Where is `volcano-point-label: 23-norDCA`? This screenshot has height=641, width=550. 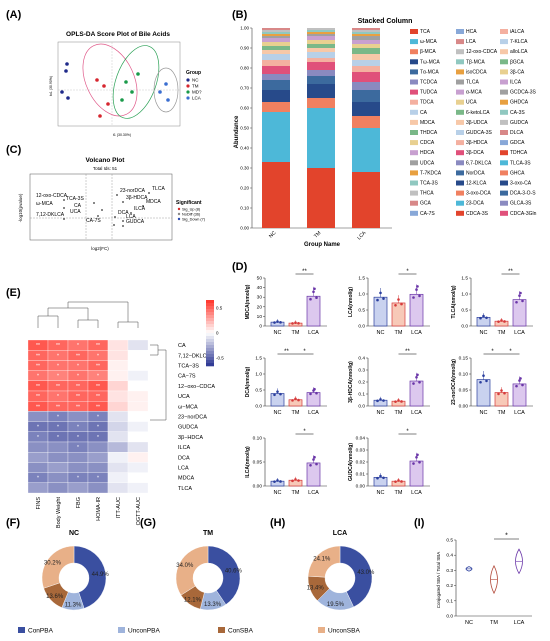
volcano-point-label: 23-norDCA is located at coordinates (133, 191).